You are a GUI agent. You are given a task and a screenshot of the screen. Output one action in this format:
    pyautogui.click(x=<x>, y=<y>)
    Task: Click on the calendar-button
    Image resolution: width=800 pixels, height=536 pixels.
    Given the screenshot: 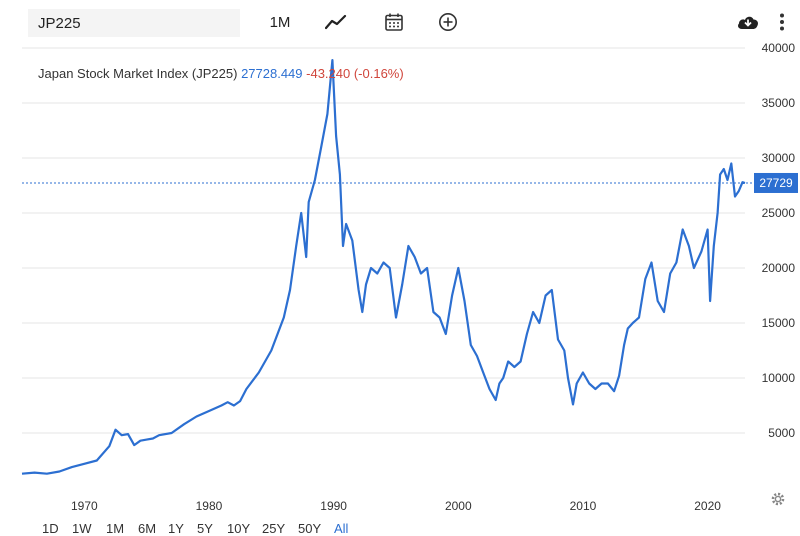 What is the action you would take?
    pyautogui.click(x=394, y=22)
    